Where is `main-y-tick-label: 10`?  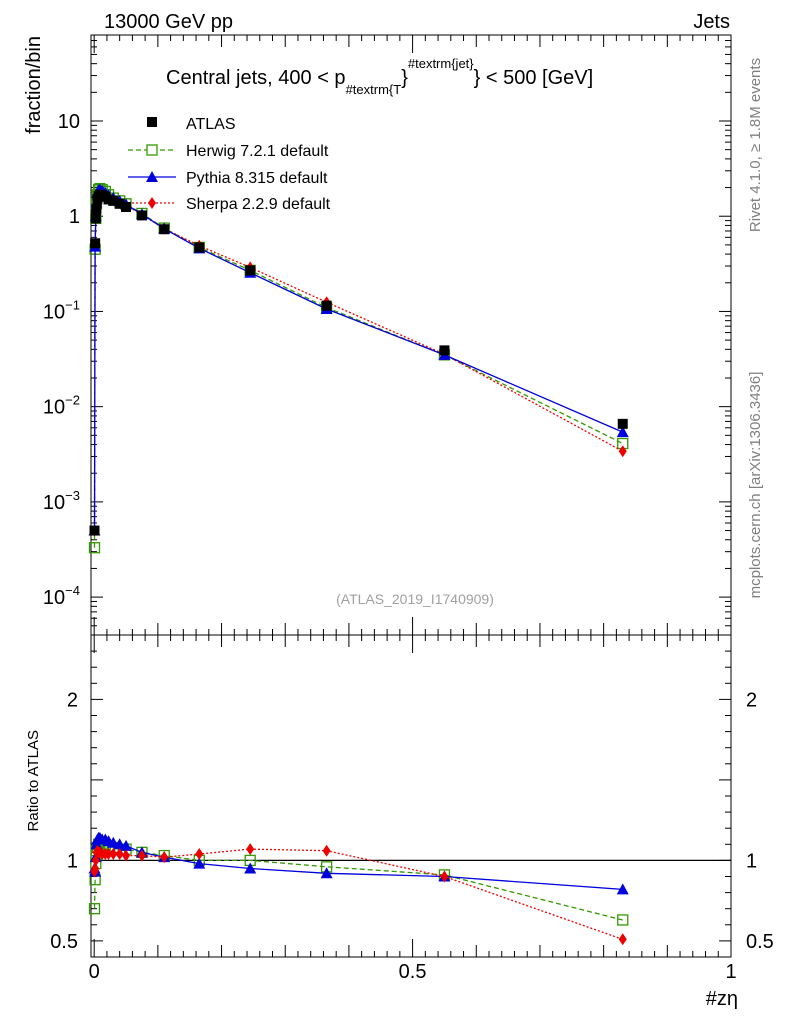 main-y-tick-label: 10 is located at coordinates (69, 122).